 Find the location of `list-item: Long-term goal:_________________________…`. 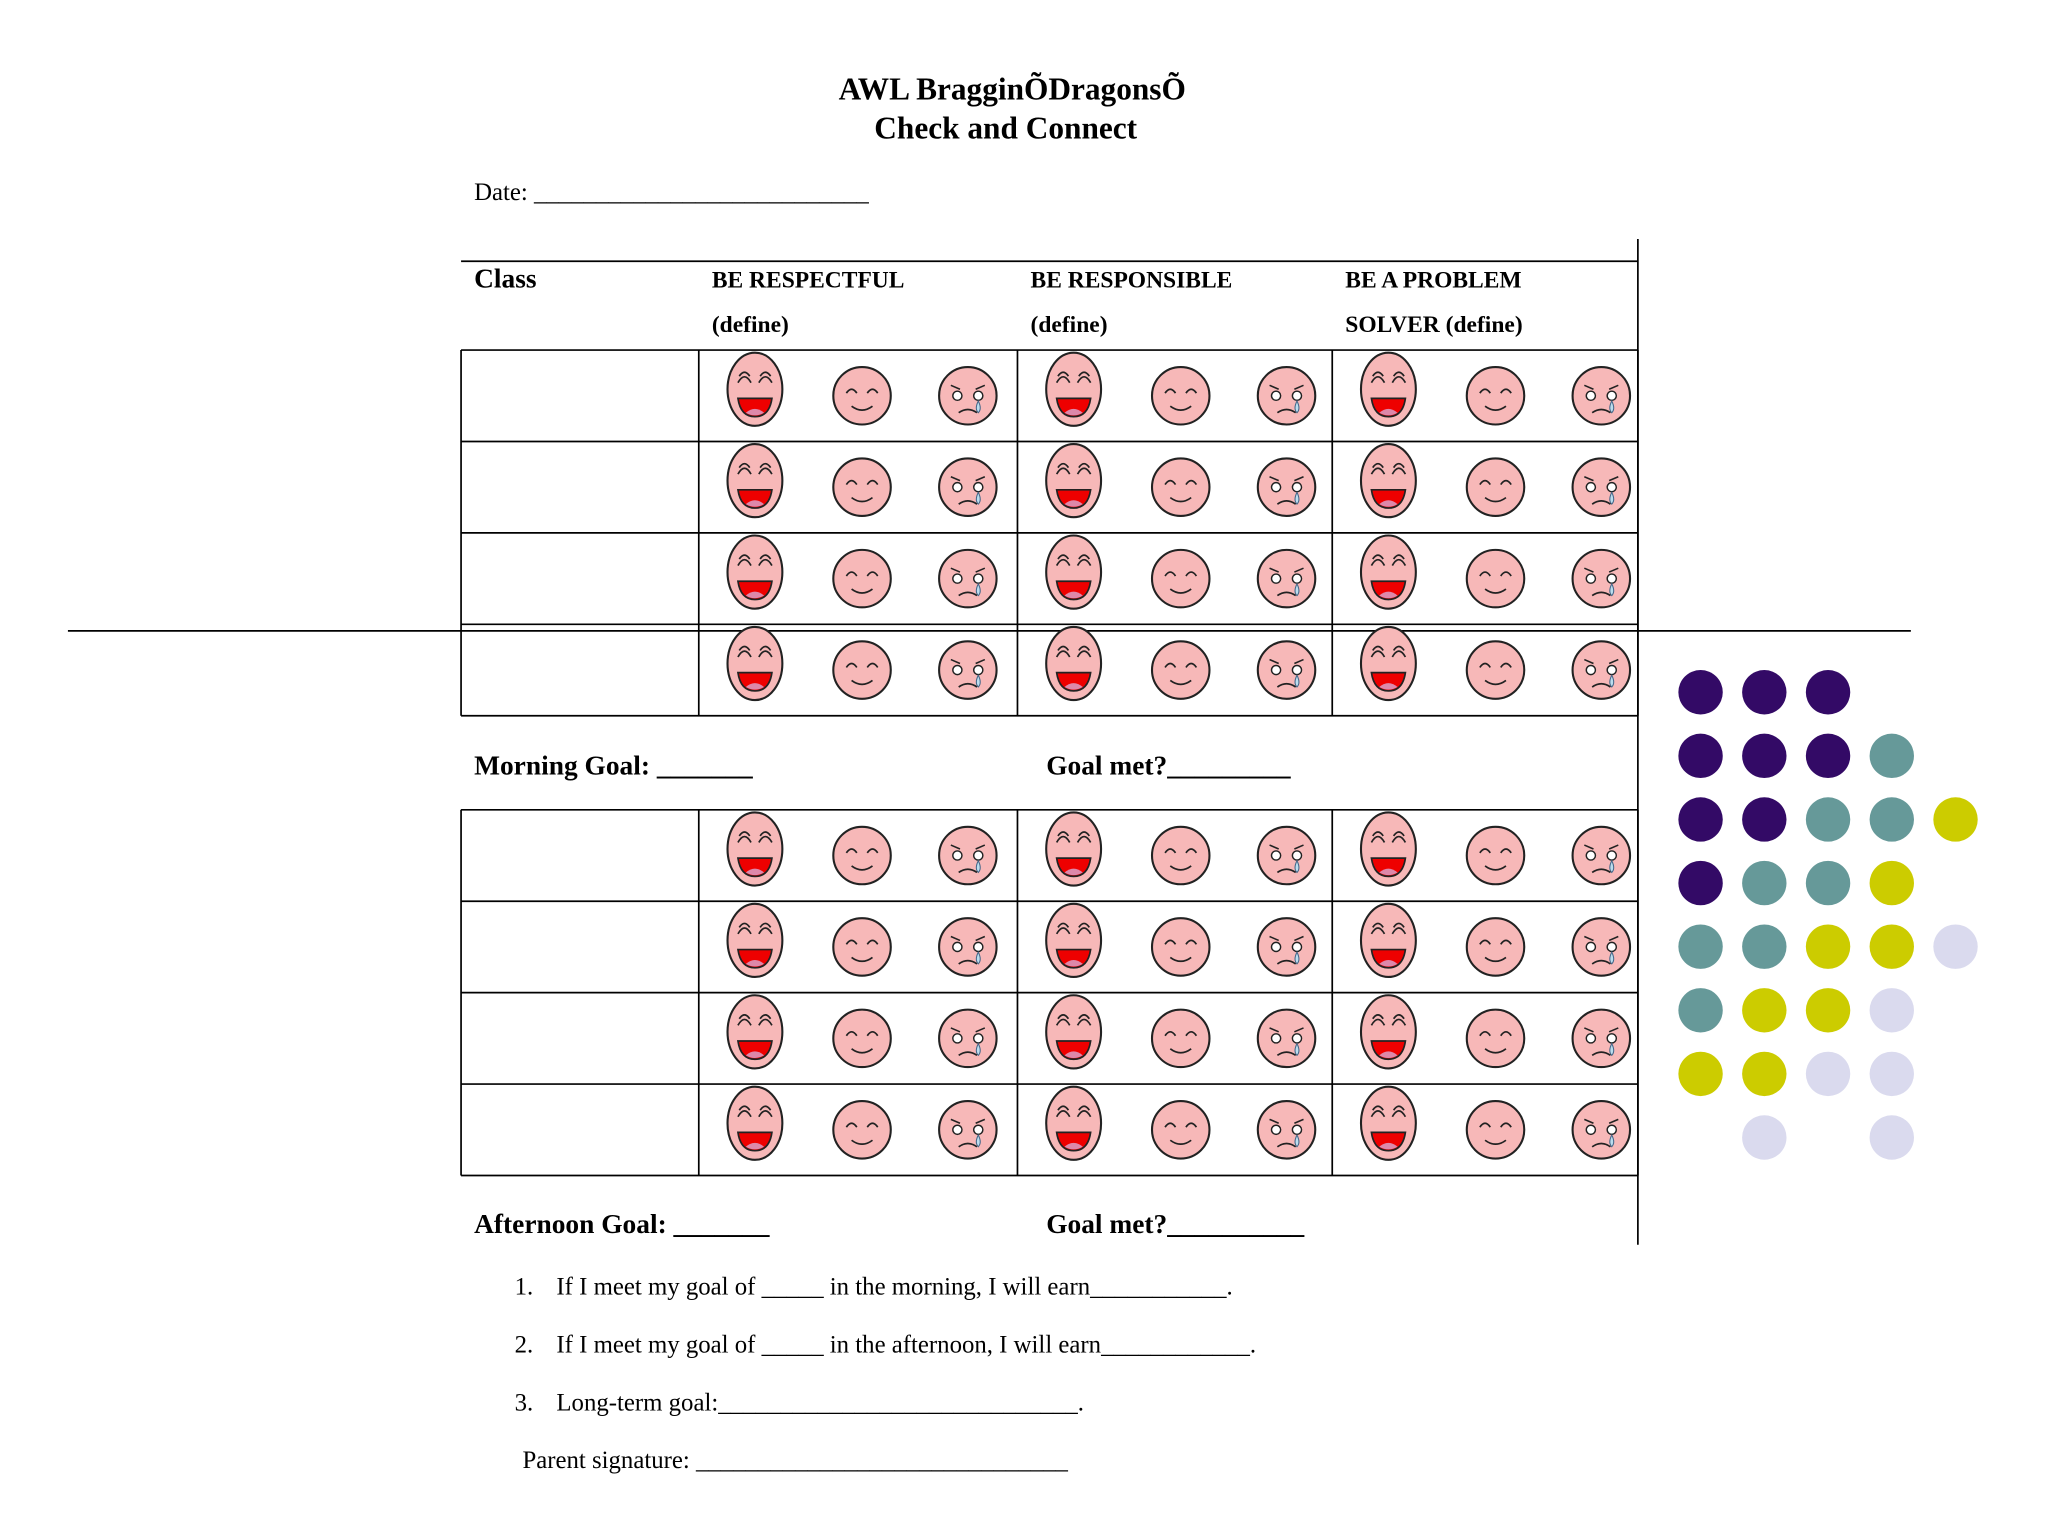

list-item: Long-term goal:_________________________… is located at coordinates (820, 1403).